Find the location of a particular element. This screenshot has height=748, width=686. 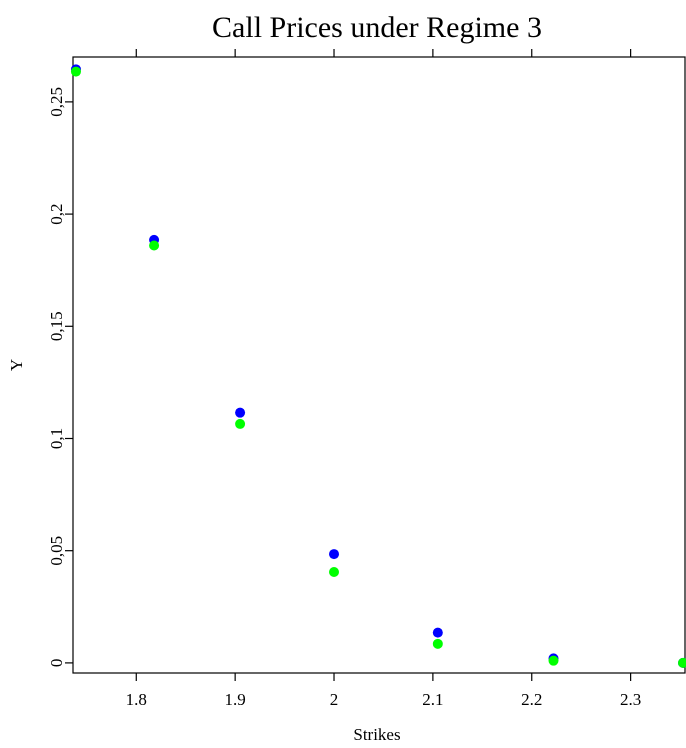

x-tick-label: 1.8 is located at coordinates (136, 699).